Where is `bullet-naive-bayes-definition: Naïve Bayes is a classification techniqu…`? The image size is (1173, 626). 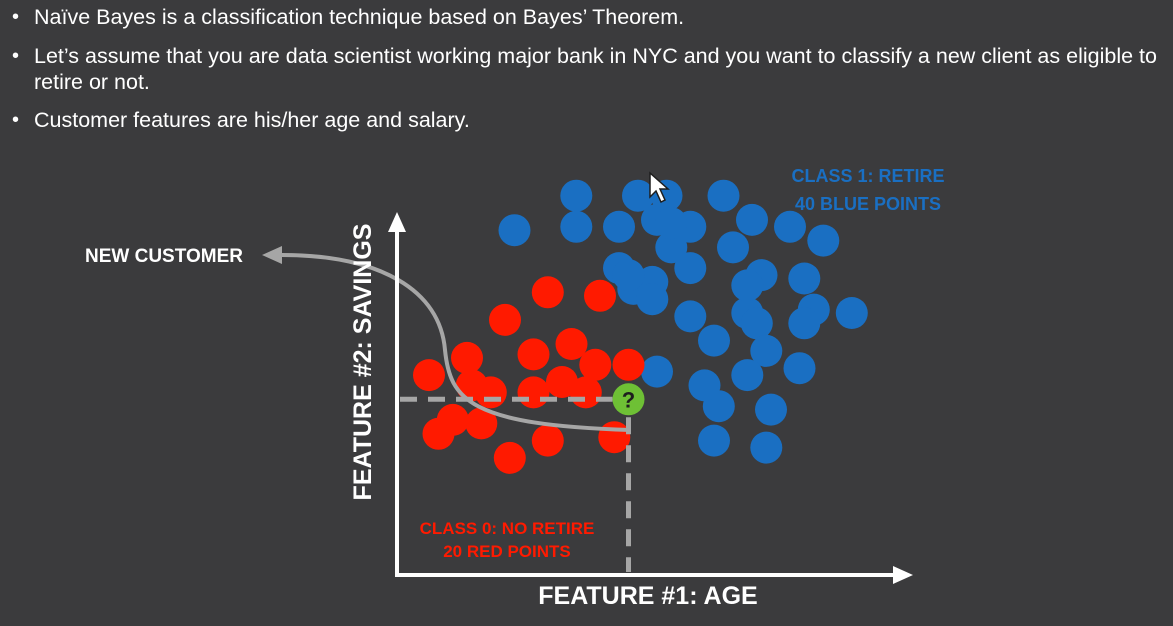 bullet-naive-bayes-definition: Naïve Bayes is a classification techniqu… is located at coordinates (592, 17).